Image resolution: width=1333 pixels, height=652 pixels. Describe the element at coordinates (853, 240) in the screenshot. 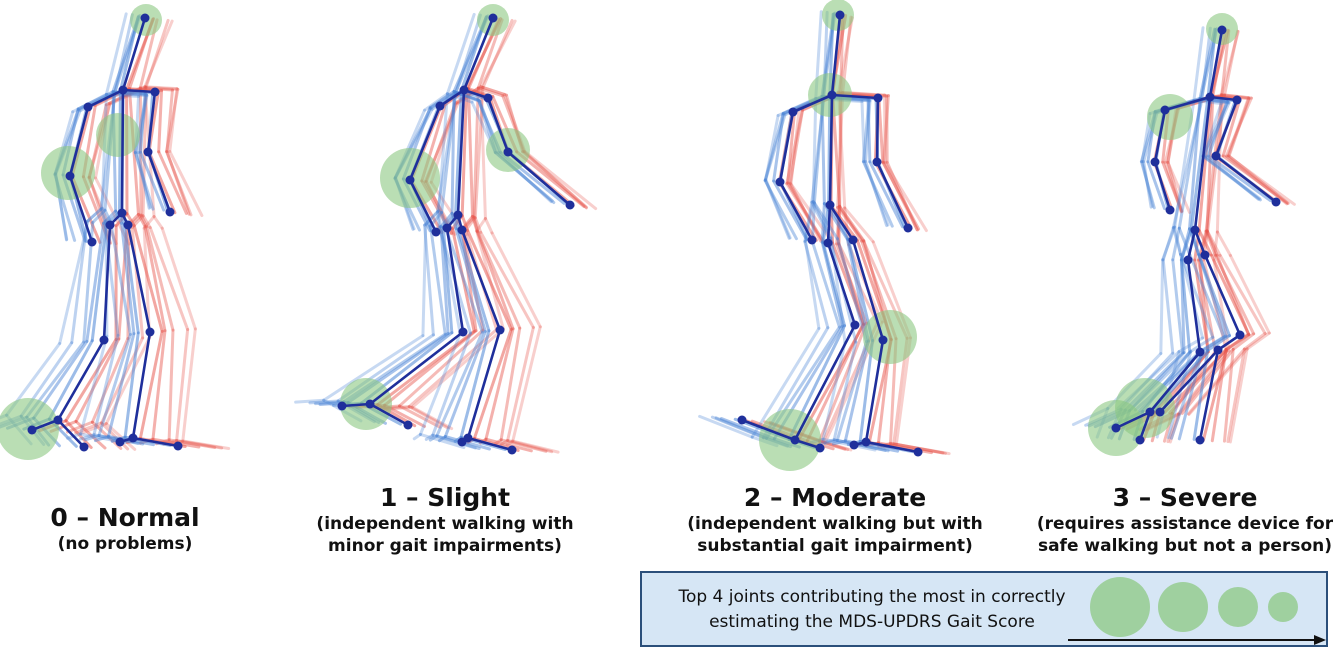

I see `joint-moderate-rhip` at that location.